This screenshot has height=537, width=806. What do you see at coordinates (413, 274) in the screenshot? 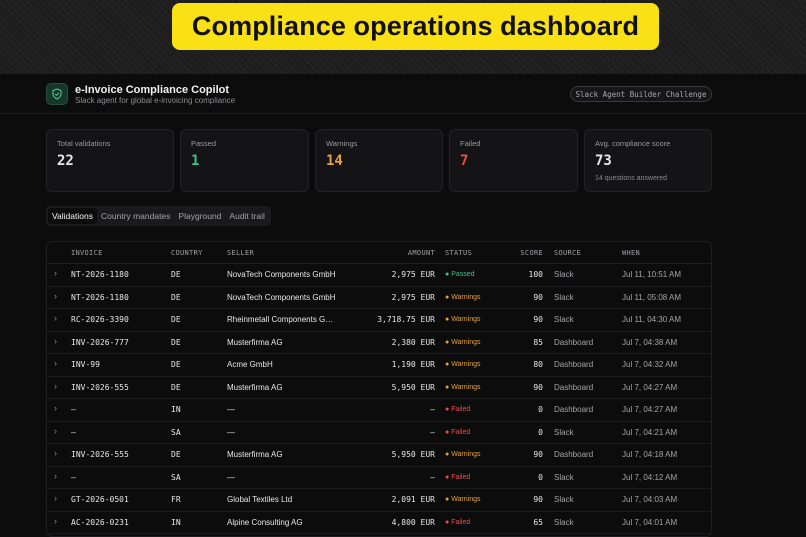
I see `amount: 2,975 EUR` at bounding box center [413, 274].